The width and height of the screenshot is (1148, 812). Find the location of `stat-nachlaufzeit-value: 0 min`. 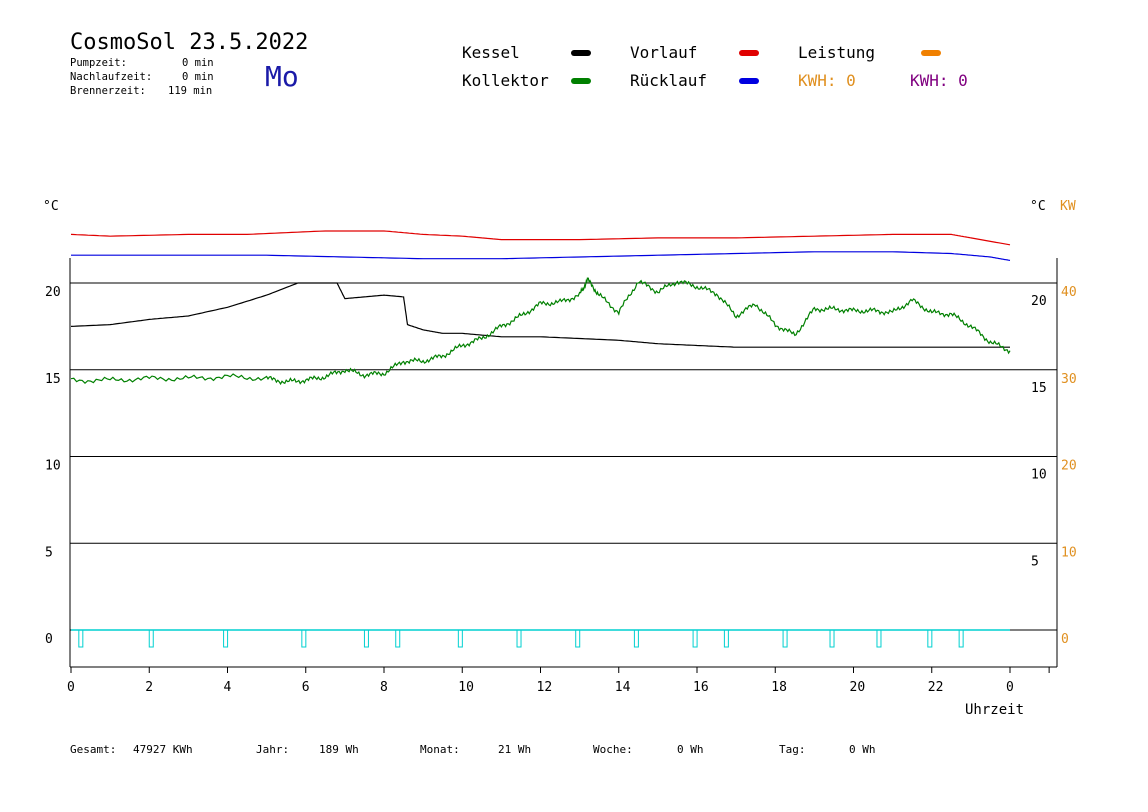

stat-nachlaufzeit-value: 0 min is located at coordinates (198, 77).